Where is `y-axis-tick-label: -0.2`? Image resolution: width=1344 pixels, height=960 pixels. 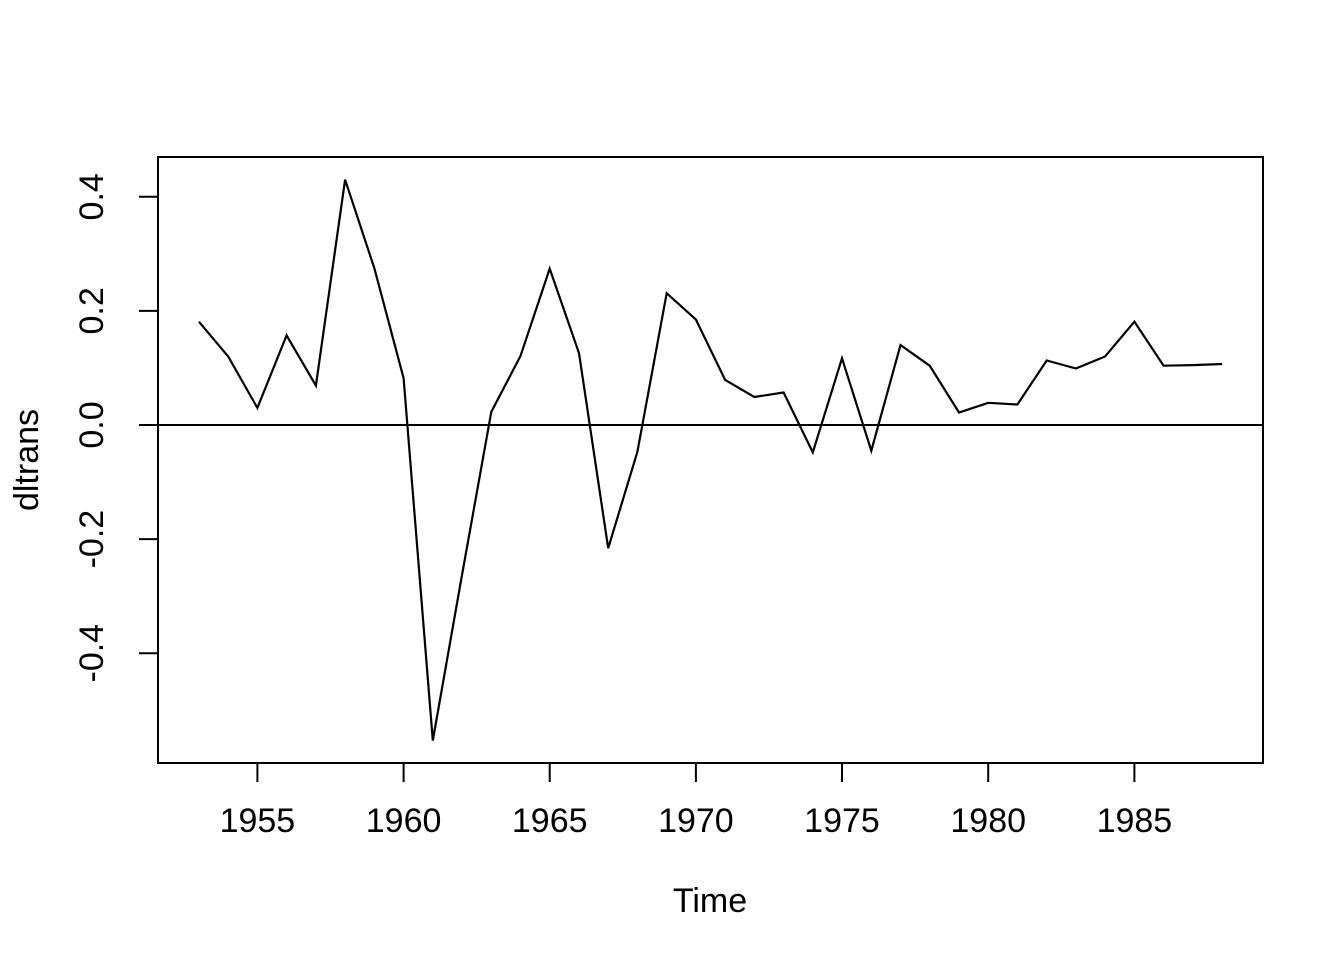
y-axis-tick-label: -0.2 is located at coordinates (92, 539).